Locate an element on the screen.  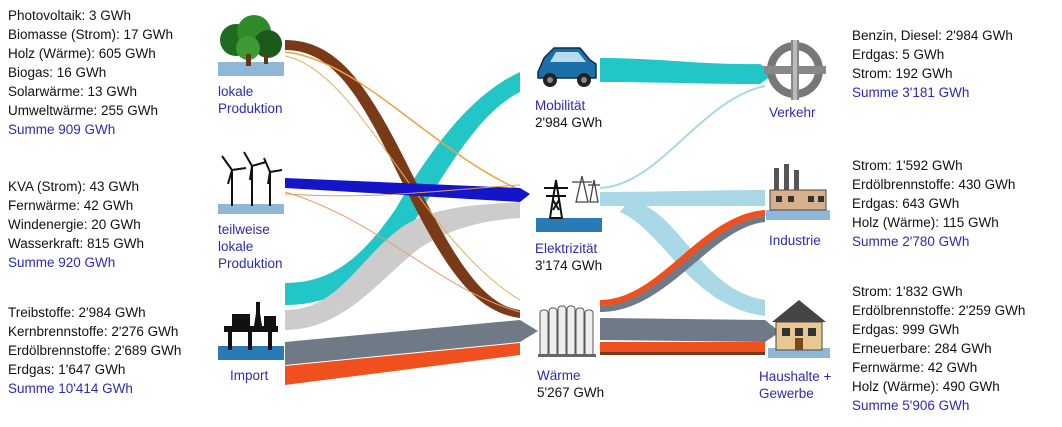
import-label: Import is located at coordinates (249, 375).